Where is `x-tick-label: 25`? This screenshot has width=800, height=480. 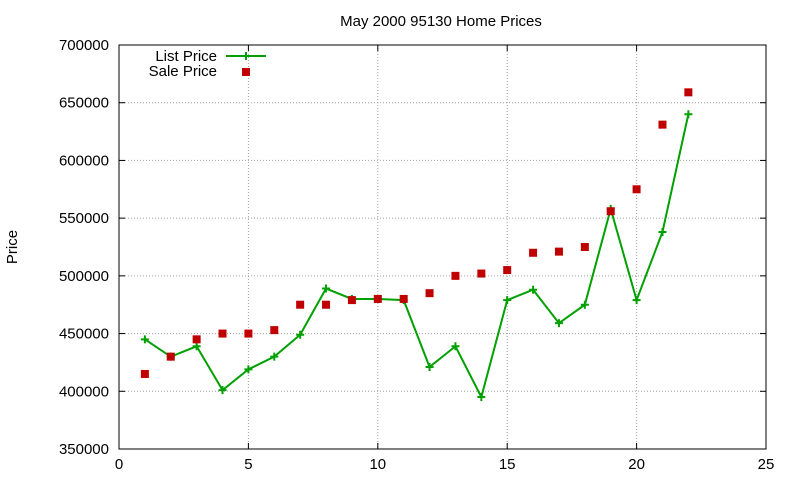 x-tick-label: 25 is located at coordinates (766, 464).